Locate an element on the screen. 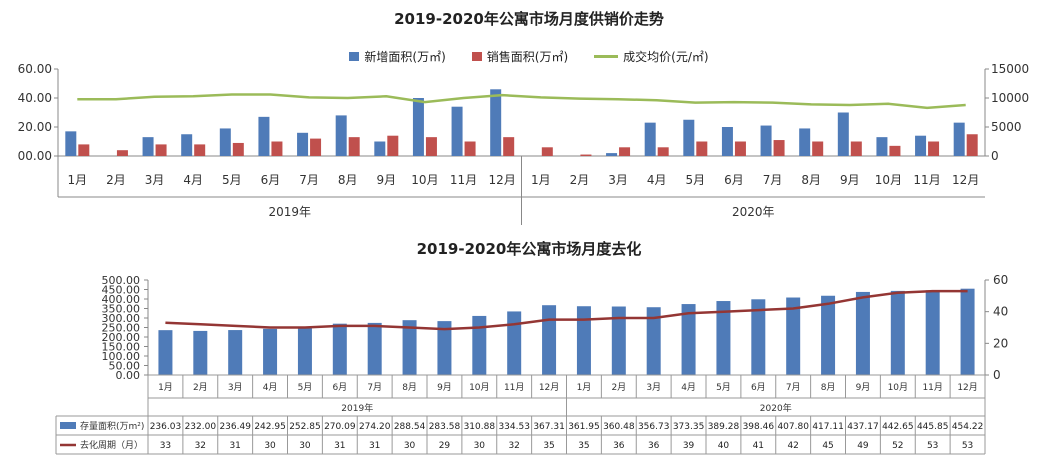 The width and height of the screenshot is (1058, 474). y-tick-label: 500.00 is located at coordinates (121, 280).